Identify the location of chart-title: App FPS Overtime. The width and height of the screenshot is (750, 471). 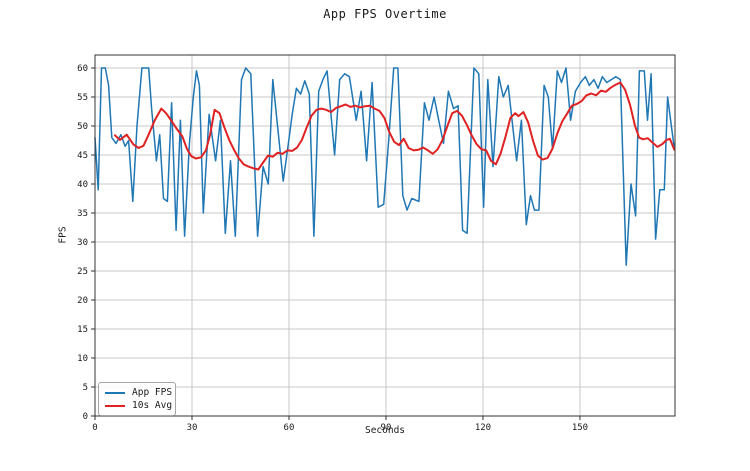
(385, 14).